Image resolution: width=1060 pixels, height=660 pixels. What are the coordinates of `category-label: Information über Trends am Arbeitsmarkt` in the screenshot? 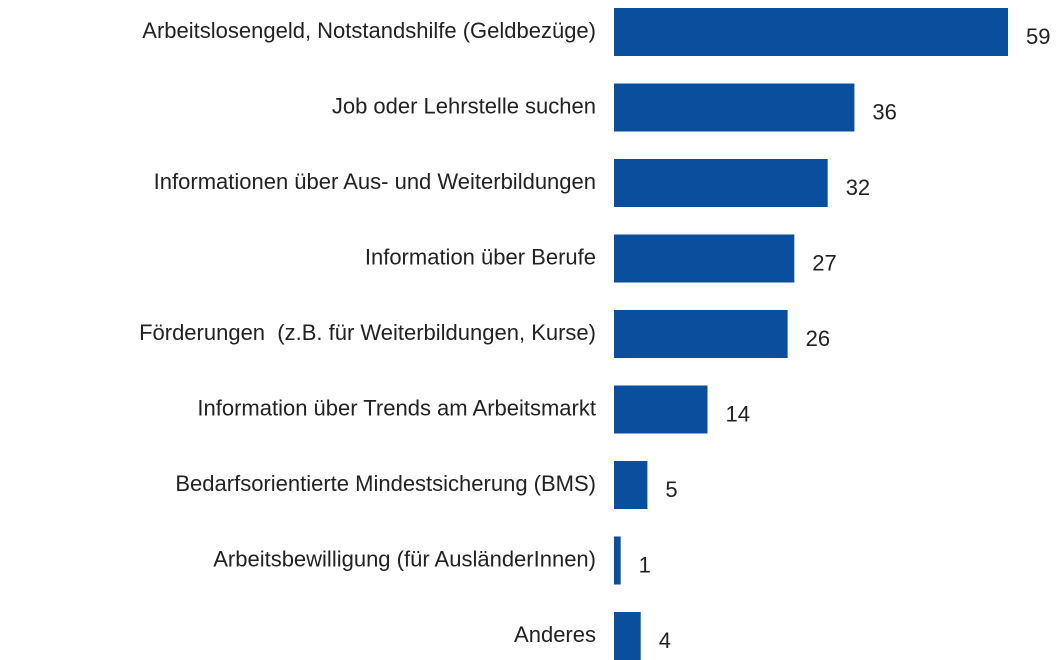 It's located at (396, 407).